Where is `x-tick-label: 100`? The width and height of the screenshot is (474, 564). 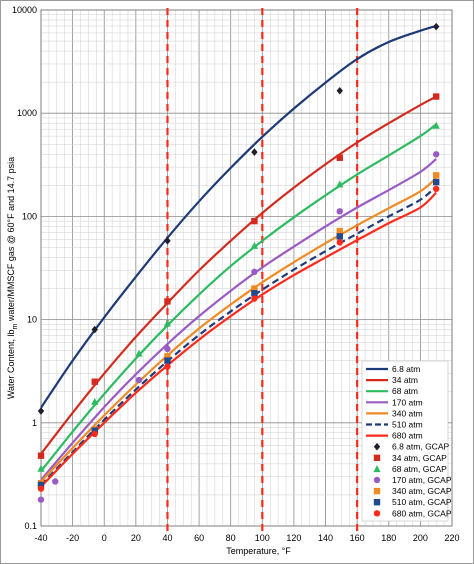
x-tick-label: 100 is located at coordinates (262, 538).